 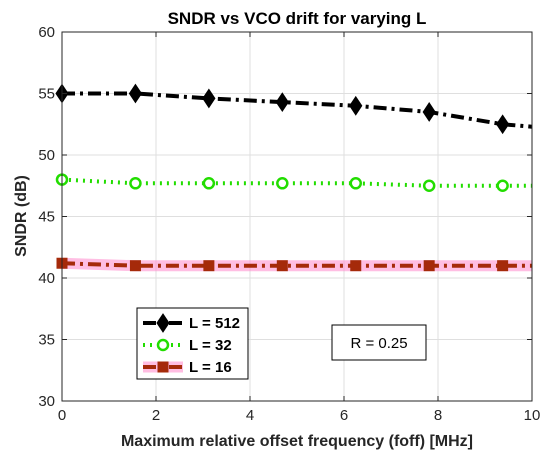 I want to click on legend: L = 512 L = 32 L = 16, so click(x=192, y=343).